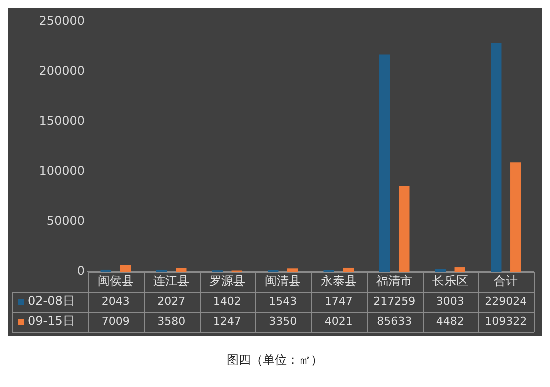 Image resolution: width=550 pixels, height=387 pixels. What do you see at coordinates (394, 281) in the screenshot?
I see `x-tick-label: 福清市` at bounding box center [394, 281].